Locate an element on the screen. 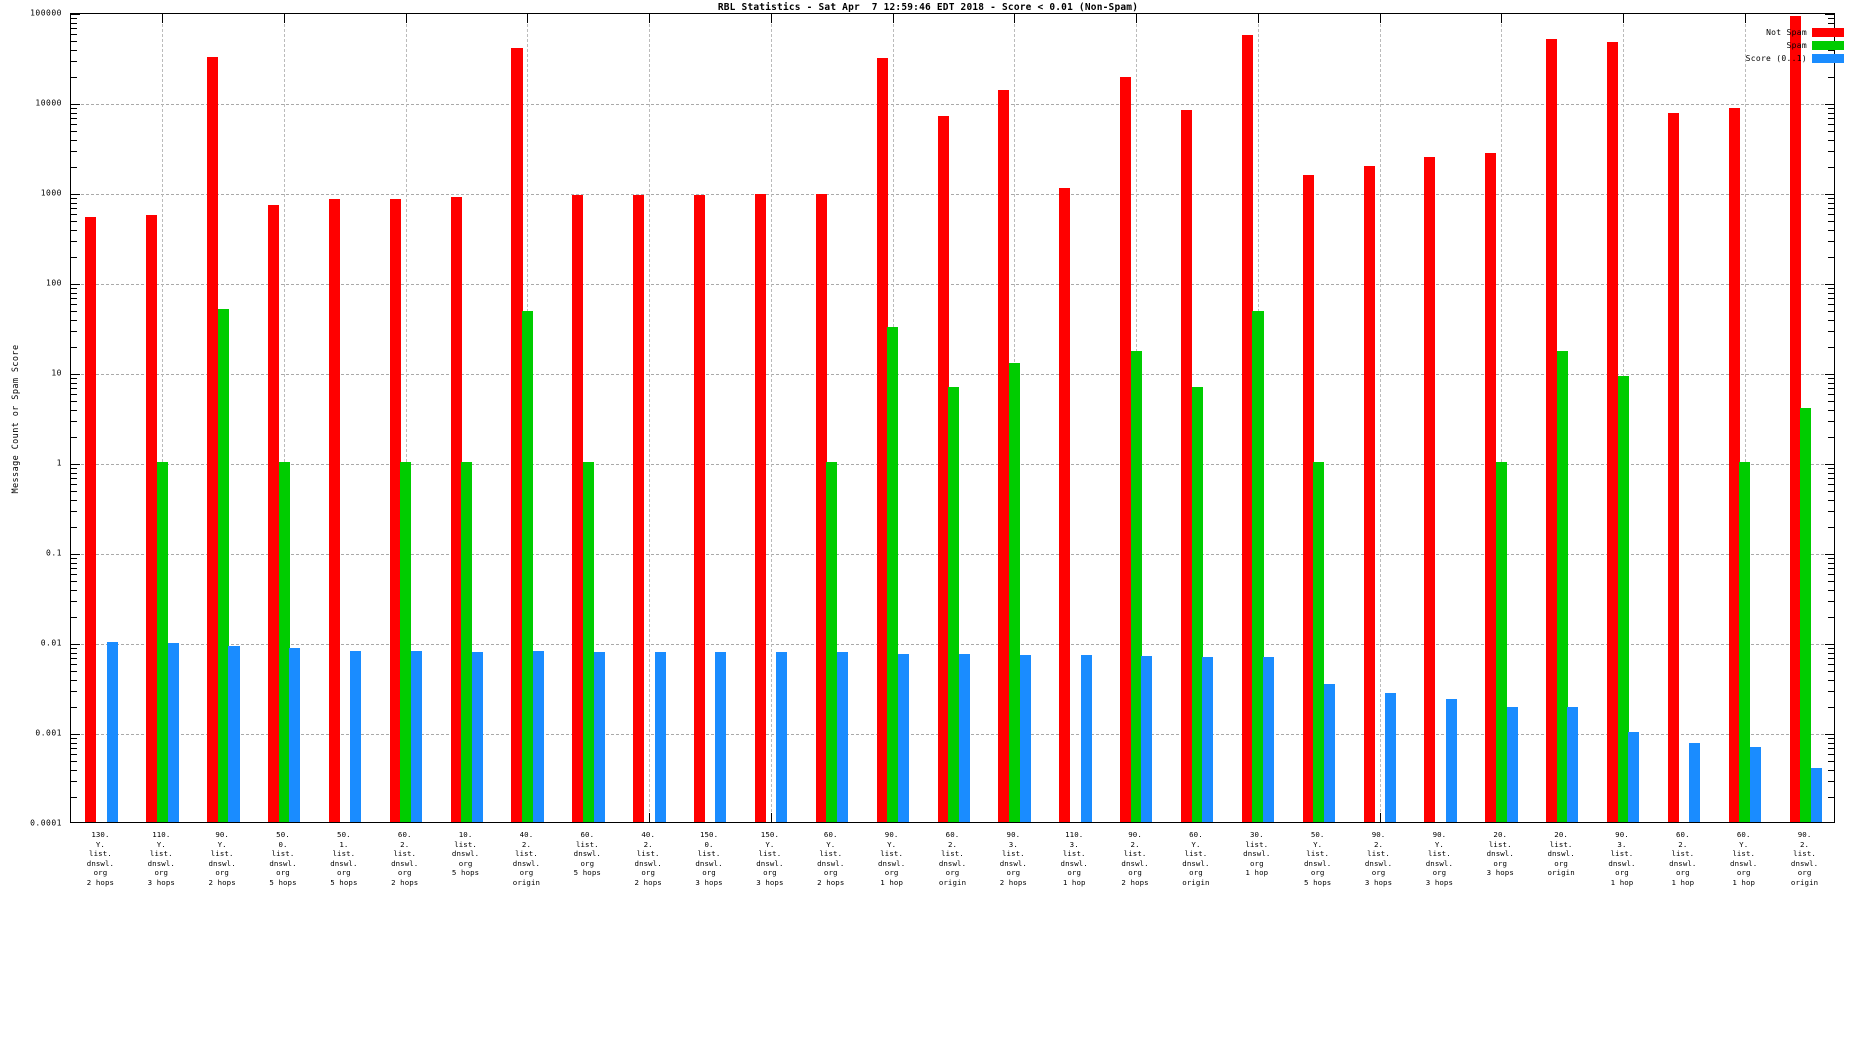 The height and width of the screenshot is (1044, 1856). y-axis-tick-label: 0.1 is located at coordinates (54, 553).